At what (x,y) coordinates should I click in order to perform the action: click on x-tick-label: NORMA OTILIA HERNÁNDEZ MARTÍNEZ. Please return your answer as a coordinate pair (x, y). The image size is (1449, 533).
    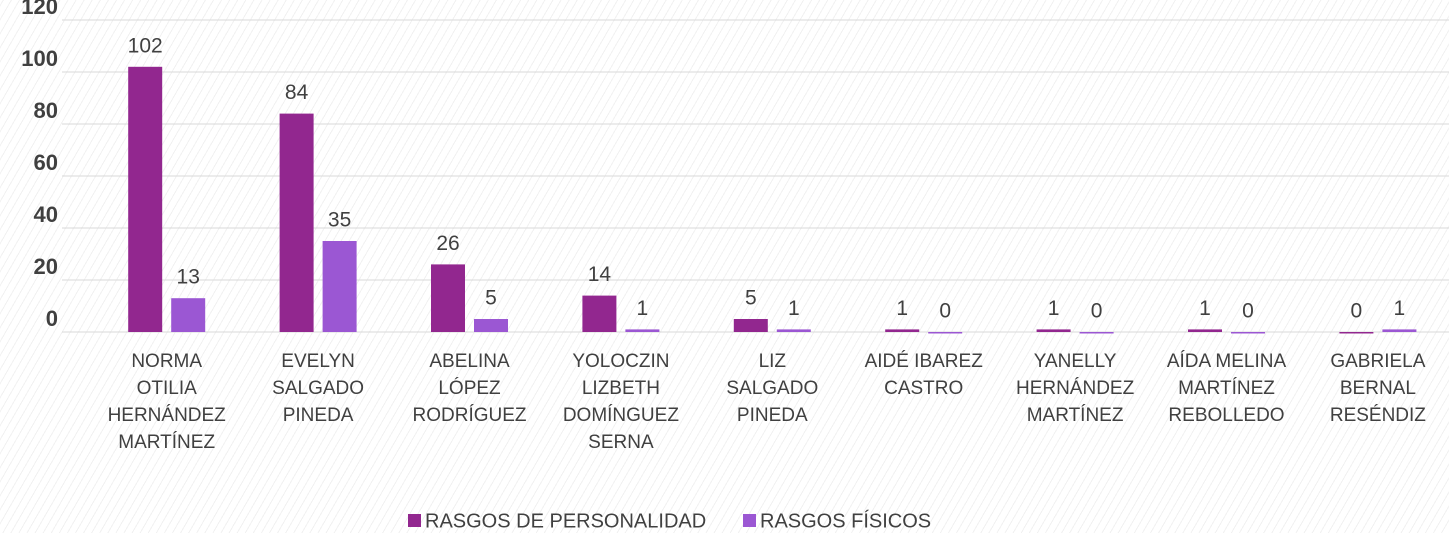
    Looking at the image, I should click on (166, 402).